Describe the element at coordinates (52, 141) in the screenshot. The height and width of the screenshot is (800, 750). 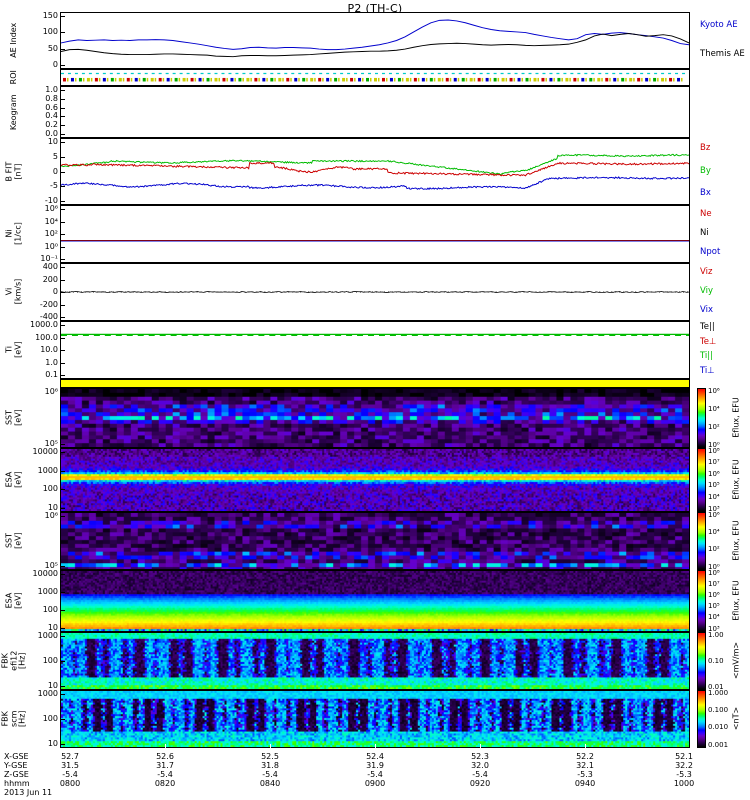
I see `y-tick-label: 10` at that location.